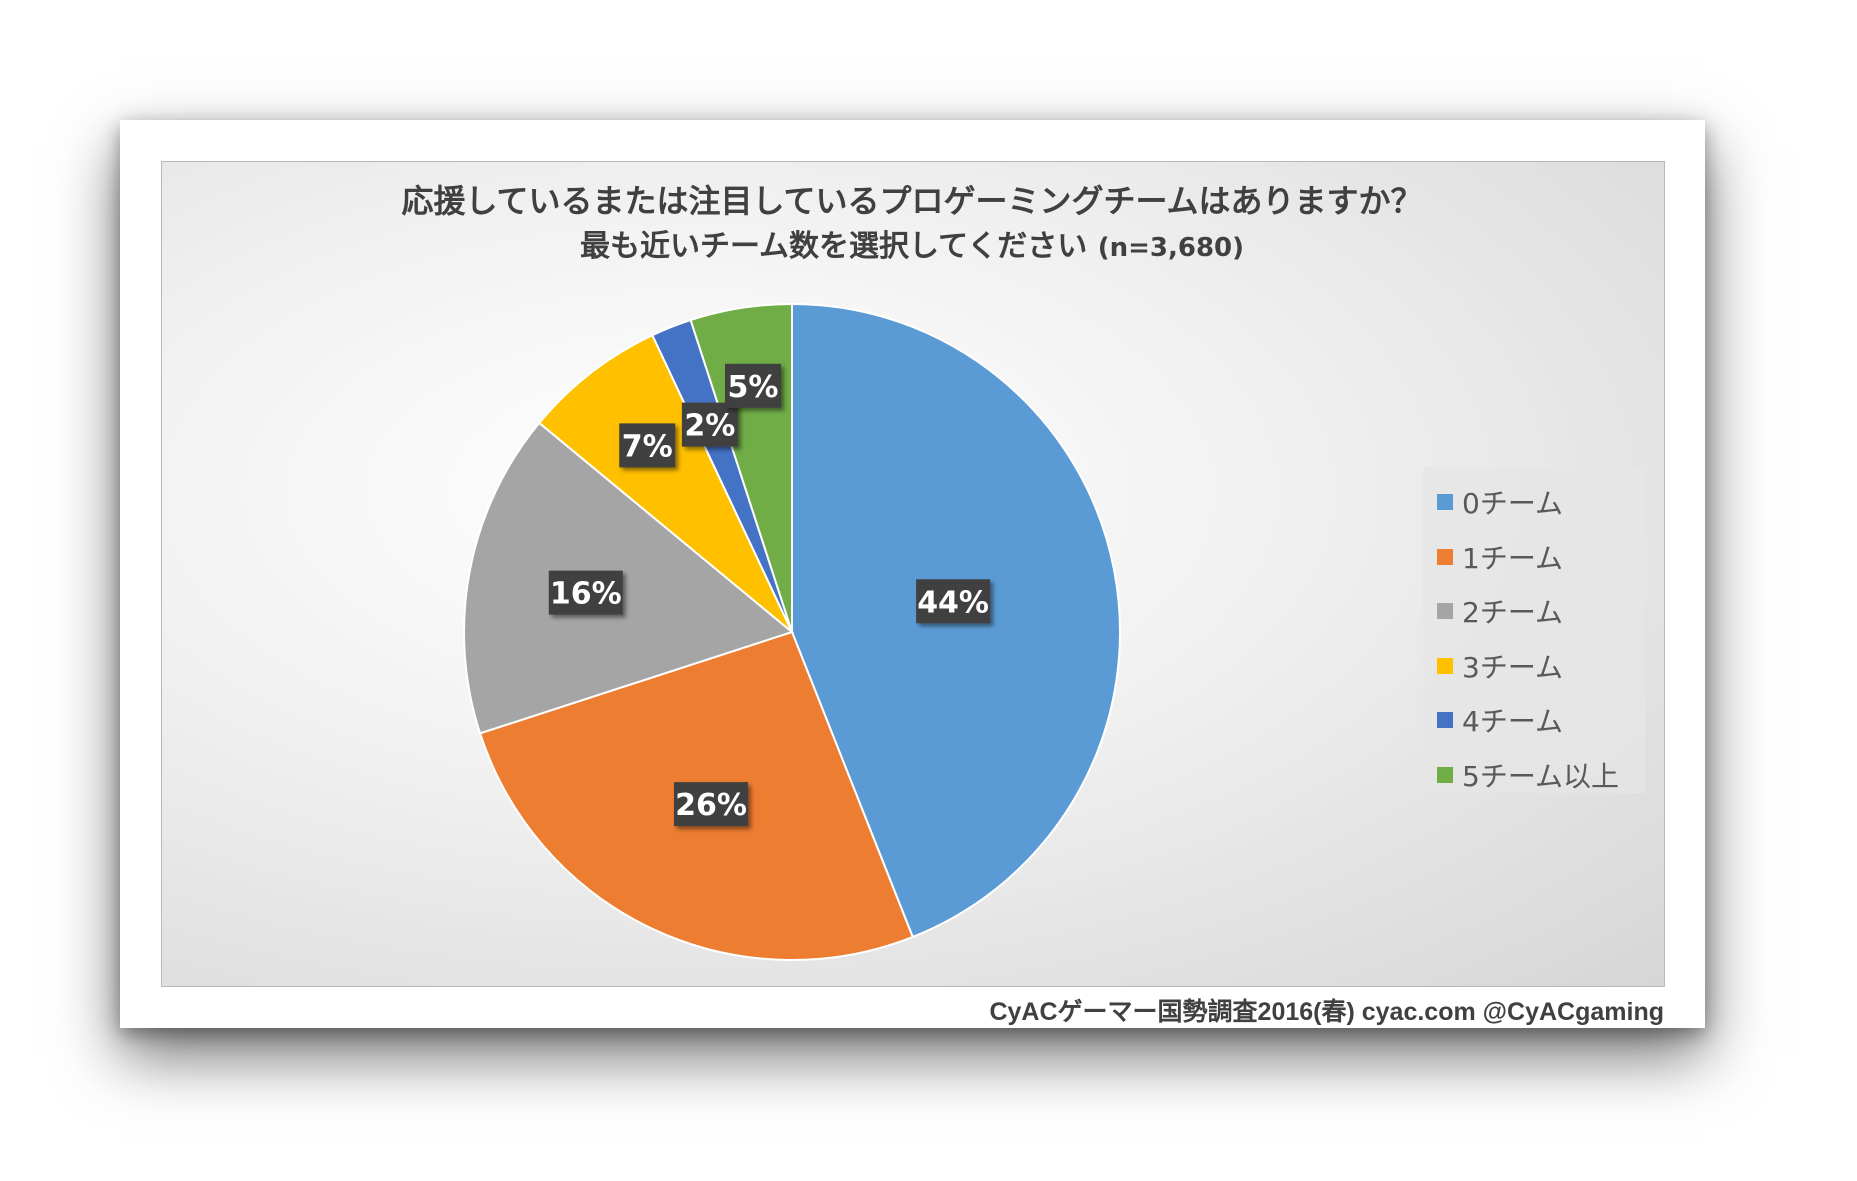 Image resolution: width=1857 pixels, height=1181 pixels. I want to click on legend: 0チーム 1チーム 2チーム 3チーム 4チーム 5チーム以上, so click(1534, 630).